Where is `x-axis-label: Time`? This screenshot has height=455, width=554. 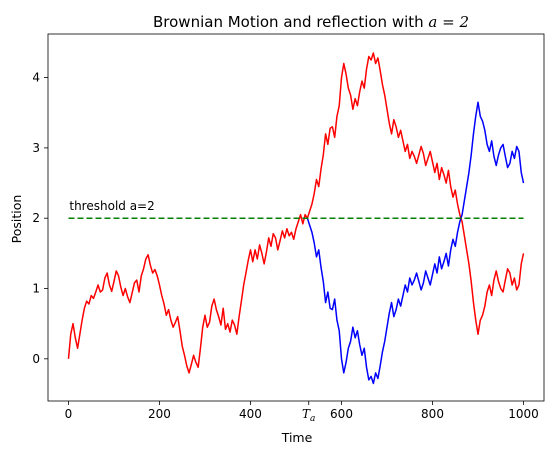 x-axis-label: Time is located at coordinates (297, 437).